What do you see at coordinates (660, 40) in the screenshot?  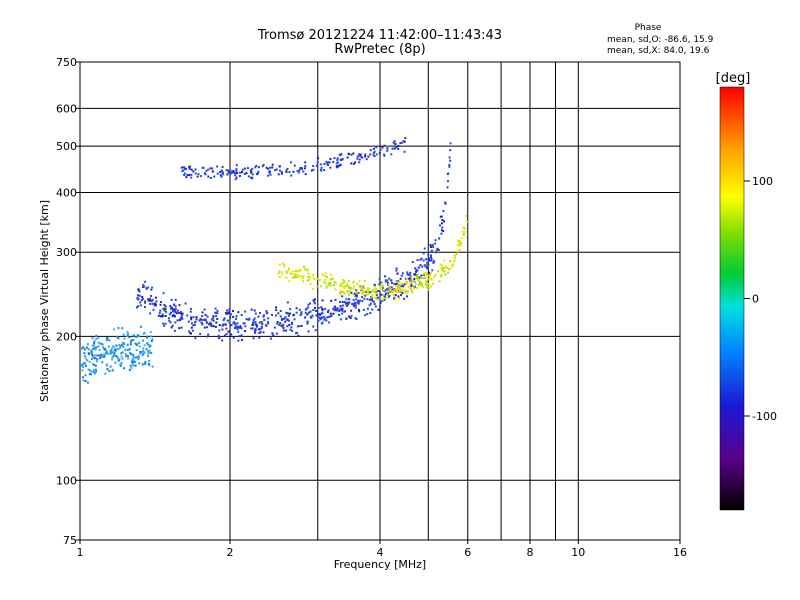 I see `stats-line-o: mean, sd,O: -86.6, 15.9` at bounding box center [660, 40].